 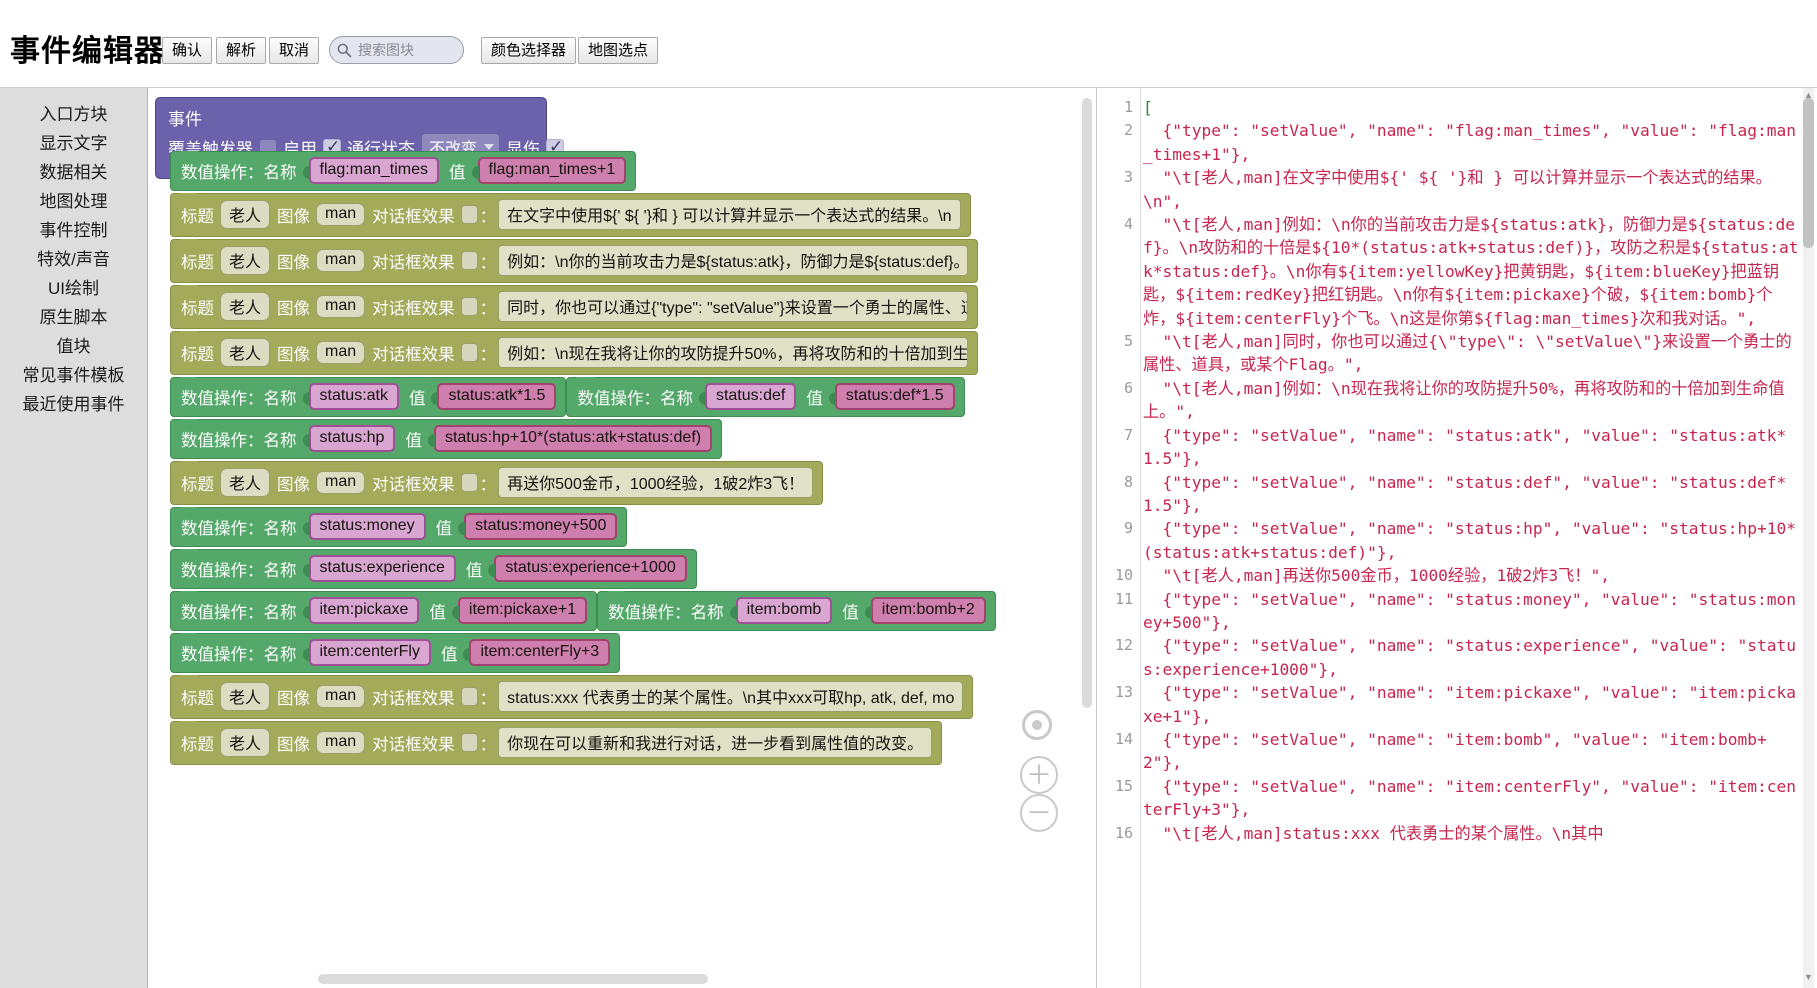 What do you see at coordinates (73, 230) in the screenshot?
I see `sidebar-item-4: 事件控制` at bounding box center [73, 230].